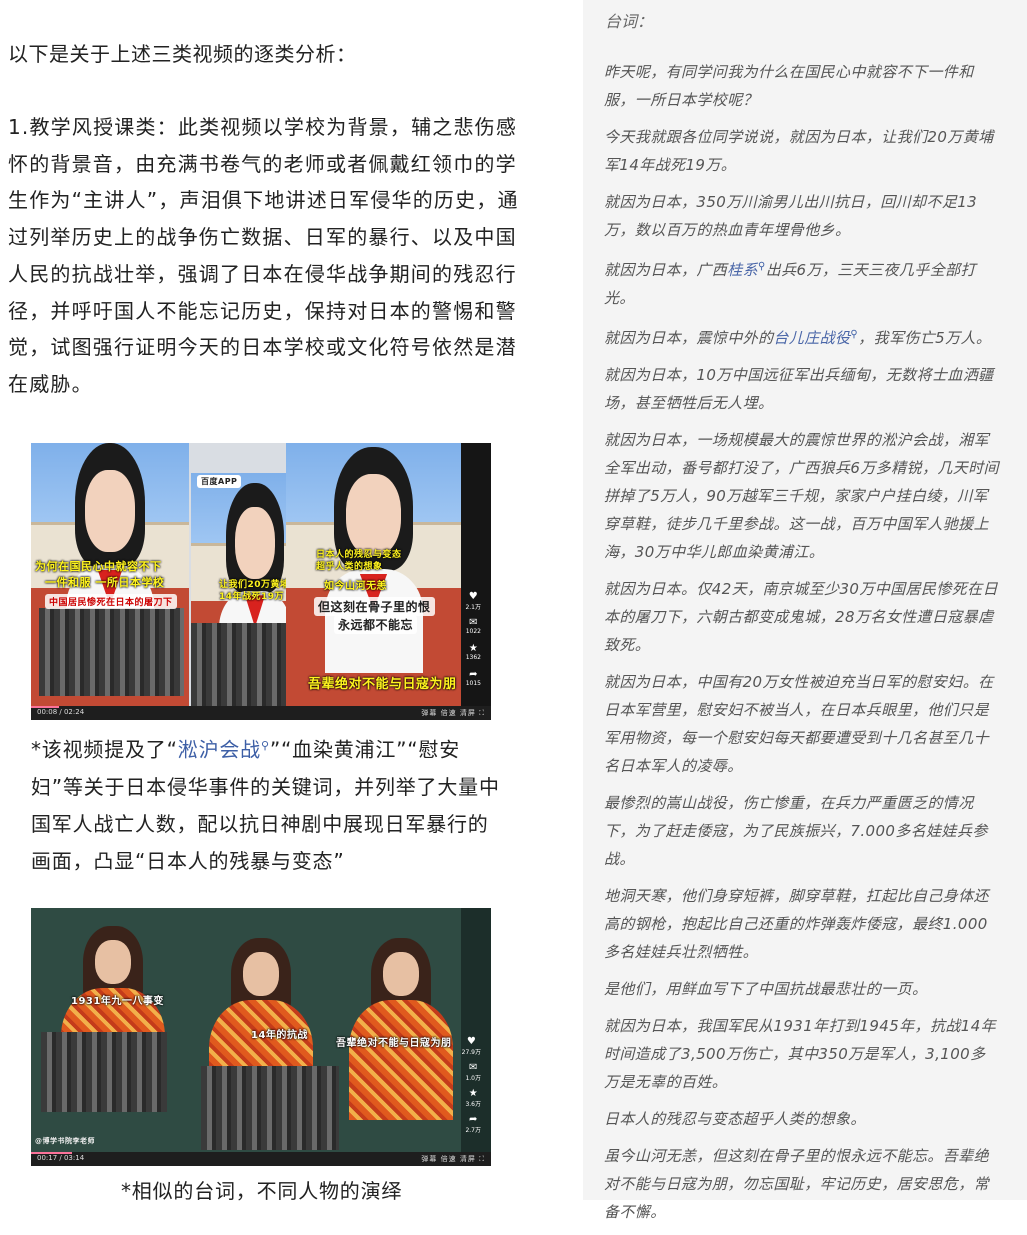 Image resolution: width=1027 pixels, height=1235 pixels. I want to click on like-icon: ♥ 2.1万, so click(473, 601).